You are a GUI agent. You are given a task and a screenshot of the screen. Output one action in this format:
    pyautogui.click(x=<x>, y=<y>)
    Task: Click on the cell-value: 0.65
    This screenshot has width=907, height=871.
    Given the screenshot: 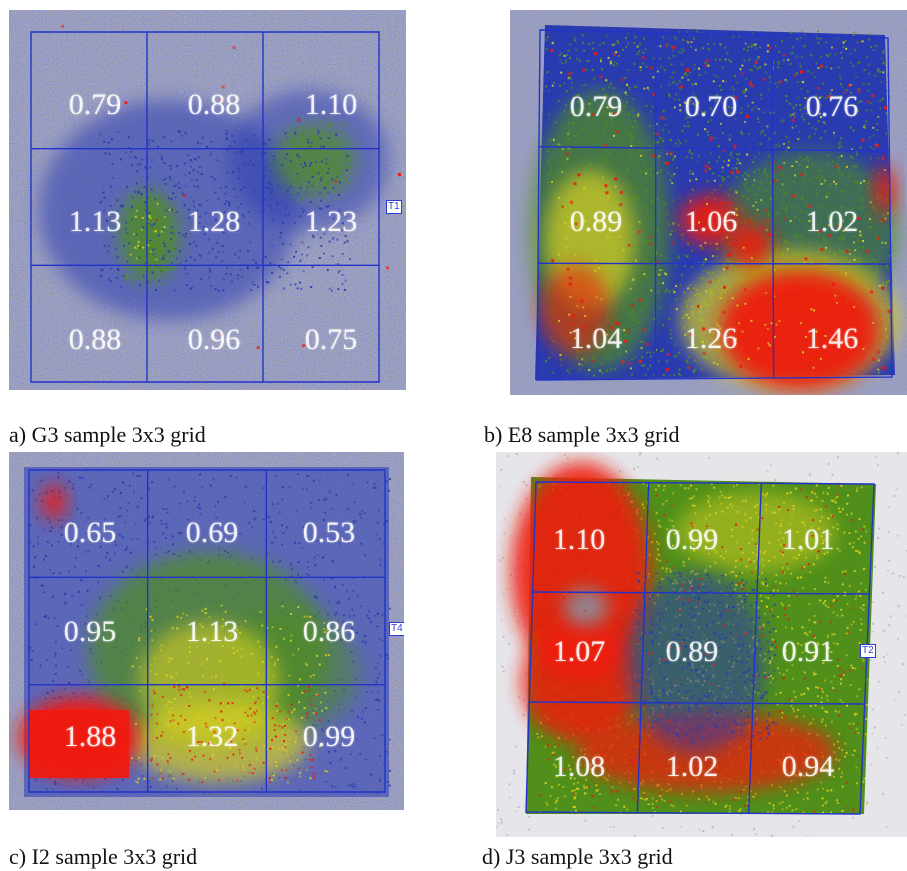 What is the action you would take?
    pyautogui.click(x=90, y=533)
    